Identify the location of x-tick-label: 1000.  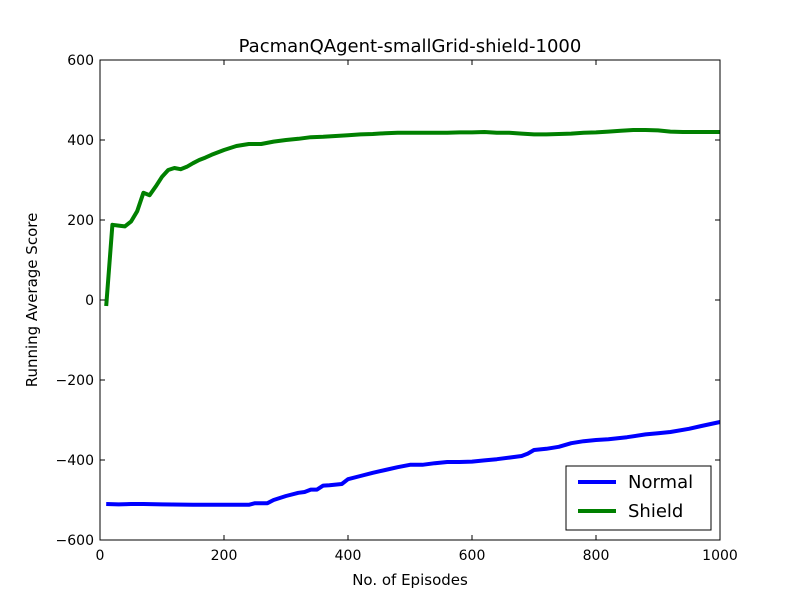
(720, 556).